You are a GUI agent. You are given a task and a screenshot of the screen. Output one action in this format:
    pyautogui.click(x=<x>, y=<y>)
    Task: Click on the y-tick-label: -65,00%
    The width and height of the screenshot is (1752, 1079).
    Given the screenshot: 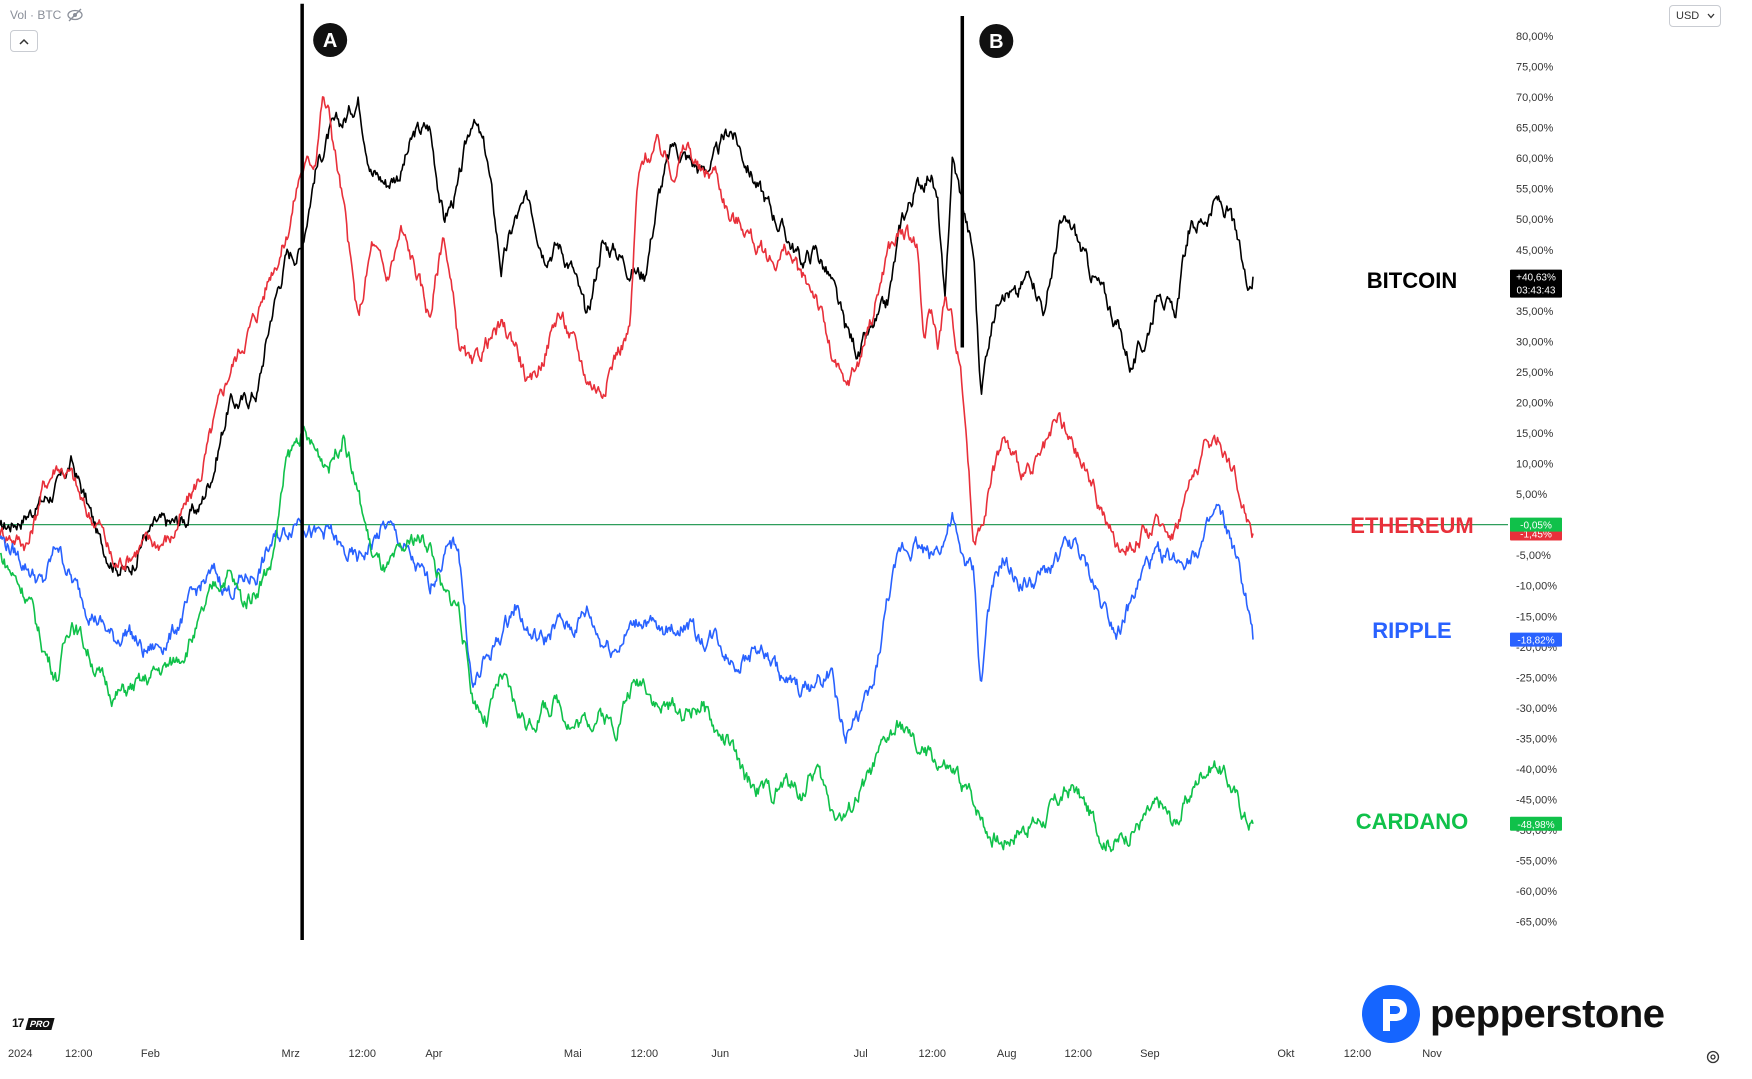 What is the action you would take?
    pyautogui.click(x=1536, y=923)
    